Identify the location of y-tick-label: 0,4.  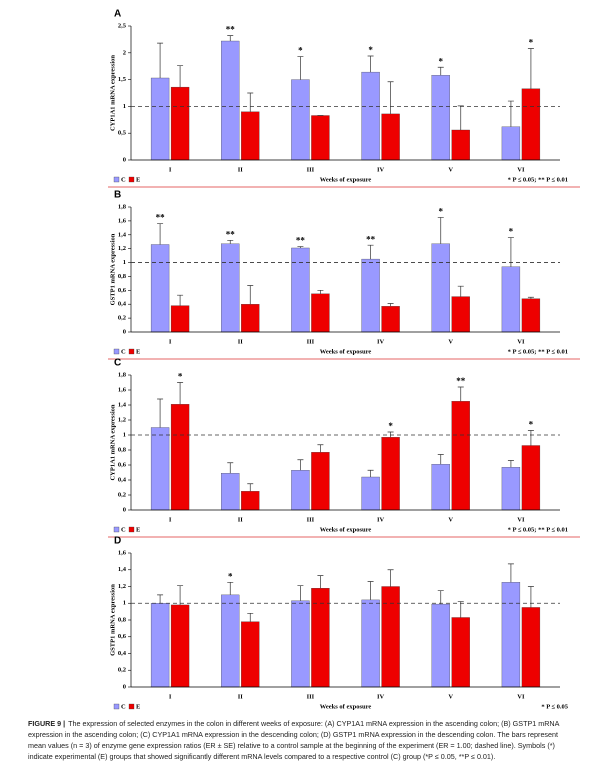
(122, 479).